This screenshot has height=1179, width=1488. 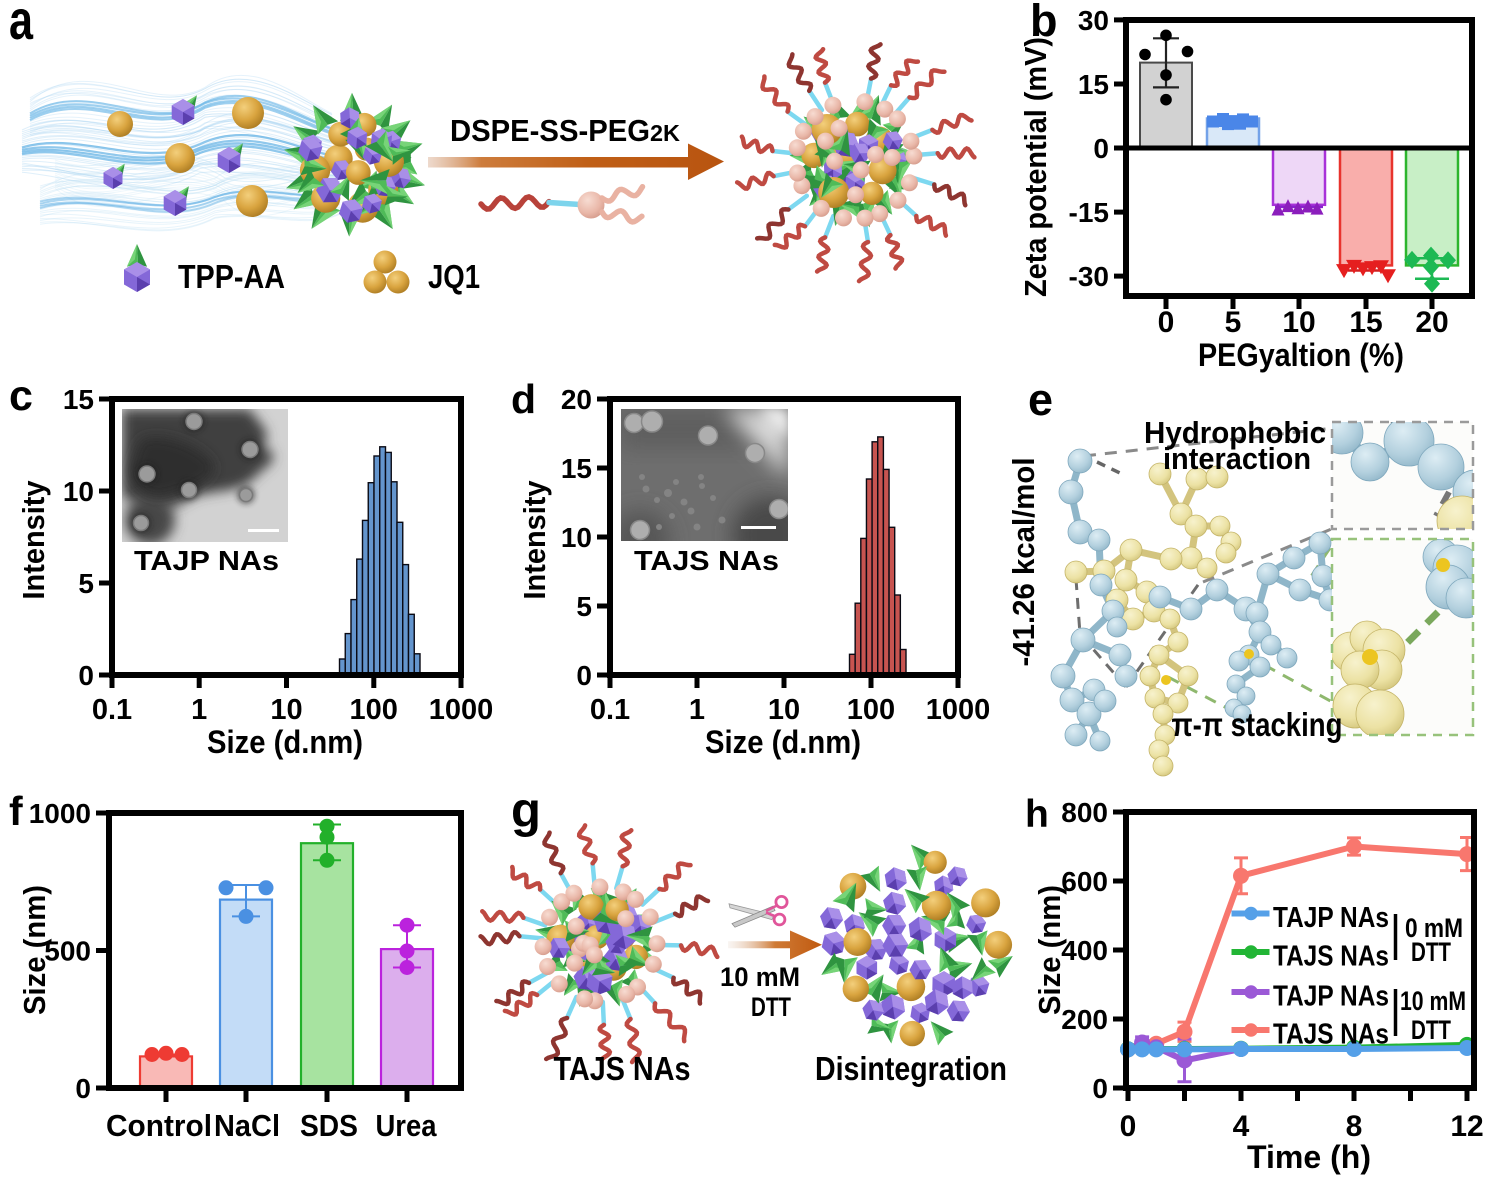 What do you see at coordinates (1434, 928) in the screenshot?
I see `svg-text: 0 mM` at bounding box center [1434, 928].